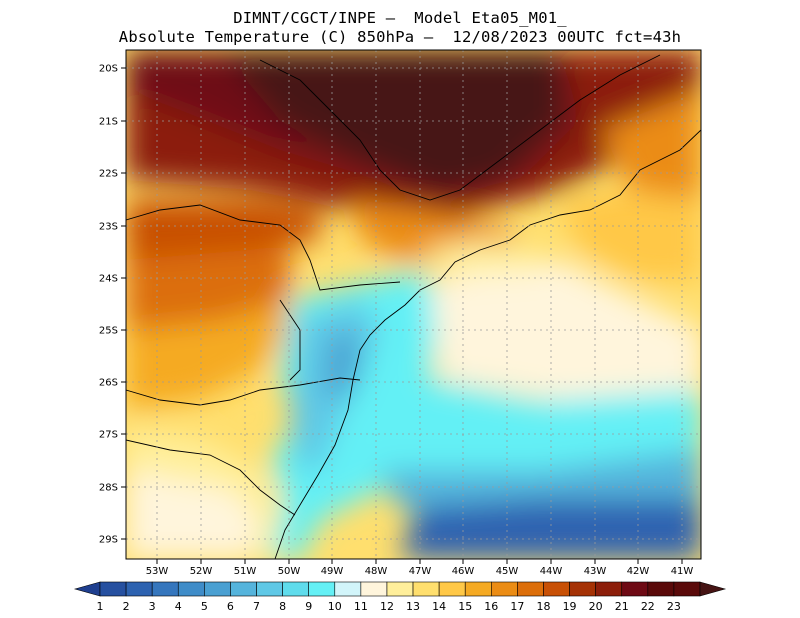  Describe the element at coordinates (595, 571) in the screenshot. I see `lon-label: 43W` at that location.